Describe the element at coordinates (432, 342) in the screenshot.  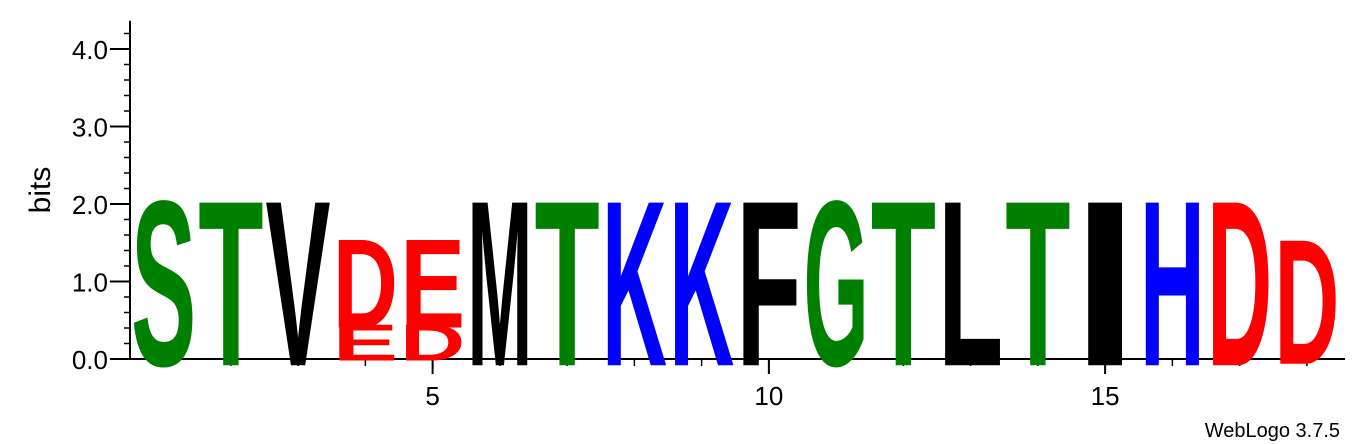
I see `logo-letter-D-pos-5: D` at that location.